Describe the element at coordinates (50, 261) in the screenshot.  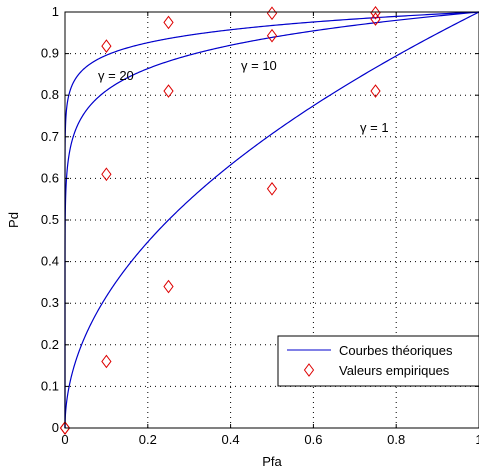
I see `y-tick-label: 0.4` at that location.